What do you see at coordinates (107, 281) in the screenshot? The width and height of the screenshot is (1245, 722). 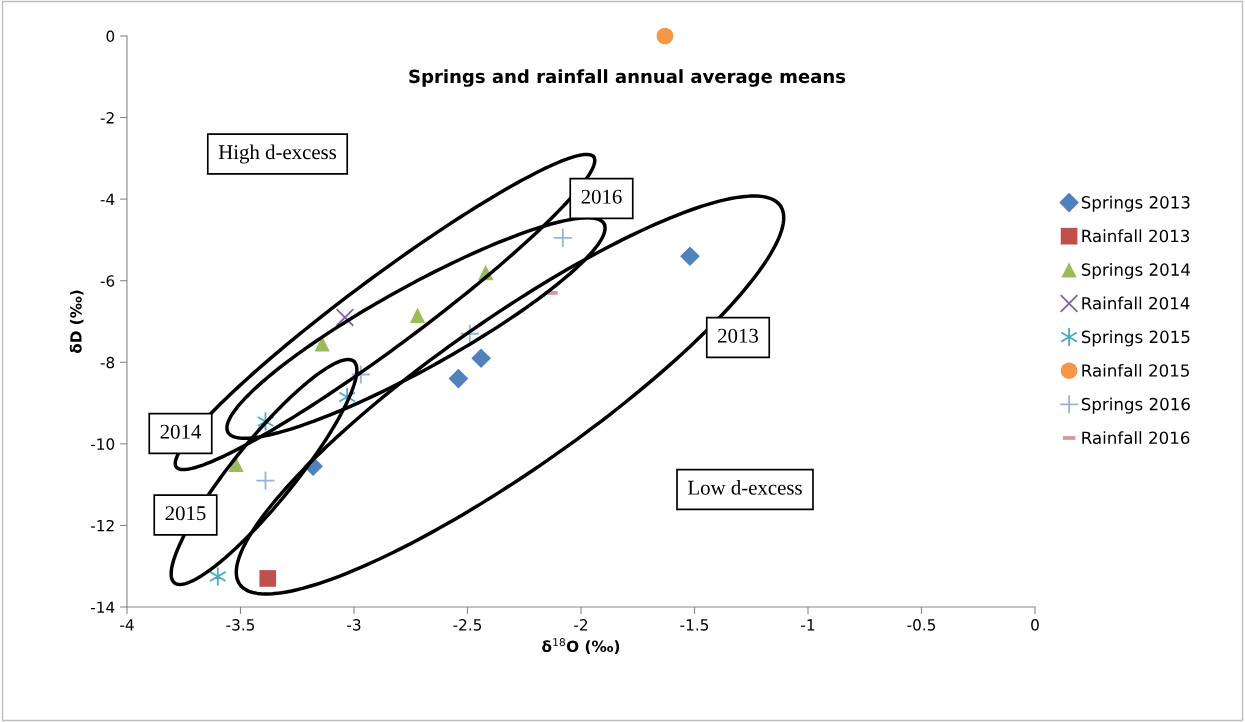 I see `y-tick-label: -6` at bounding box center [107, 281].